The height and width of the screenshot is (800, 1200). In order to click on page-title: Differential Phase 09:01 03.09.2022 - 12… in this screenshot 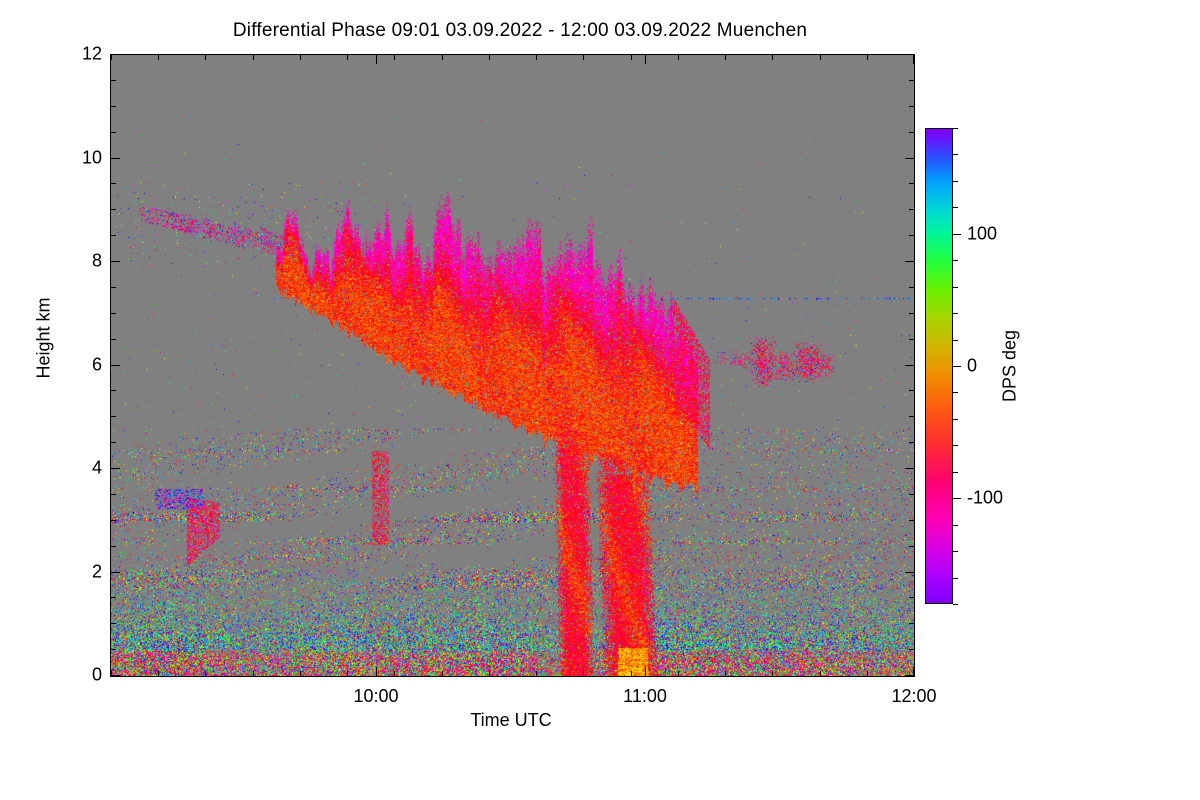, I will do `click(520, 30)`.